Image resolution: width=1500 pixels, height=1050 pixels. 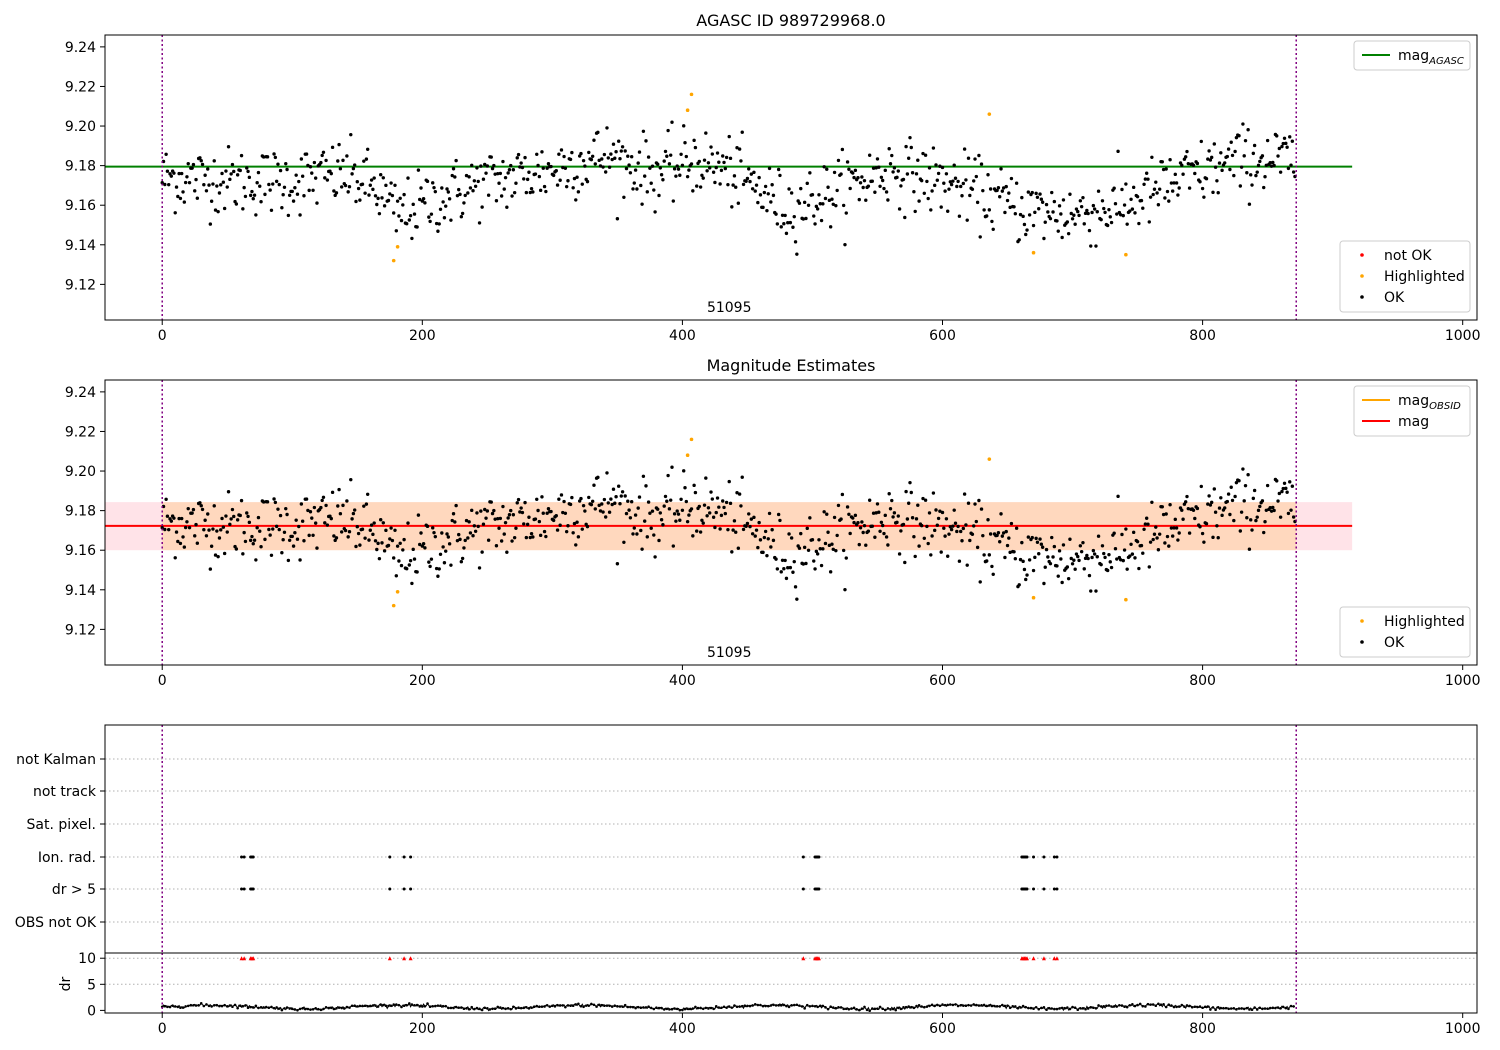 I want to click on y-tick-label: 9.14, so click(x=80, y=591).